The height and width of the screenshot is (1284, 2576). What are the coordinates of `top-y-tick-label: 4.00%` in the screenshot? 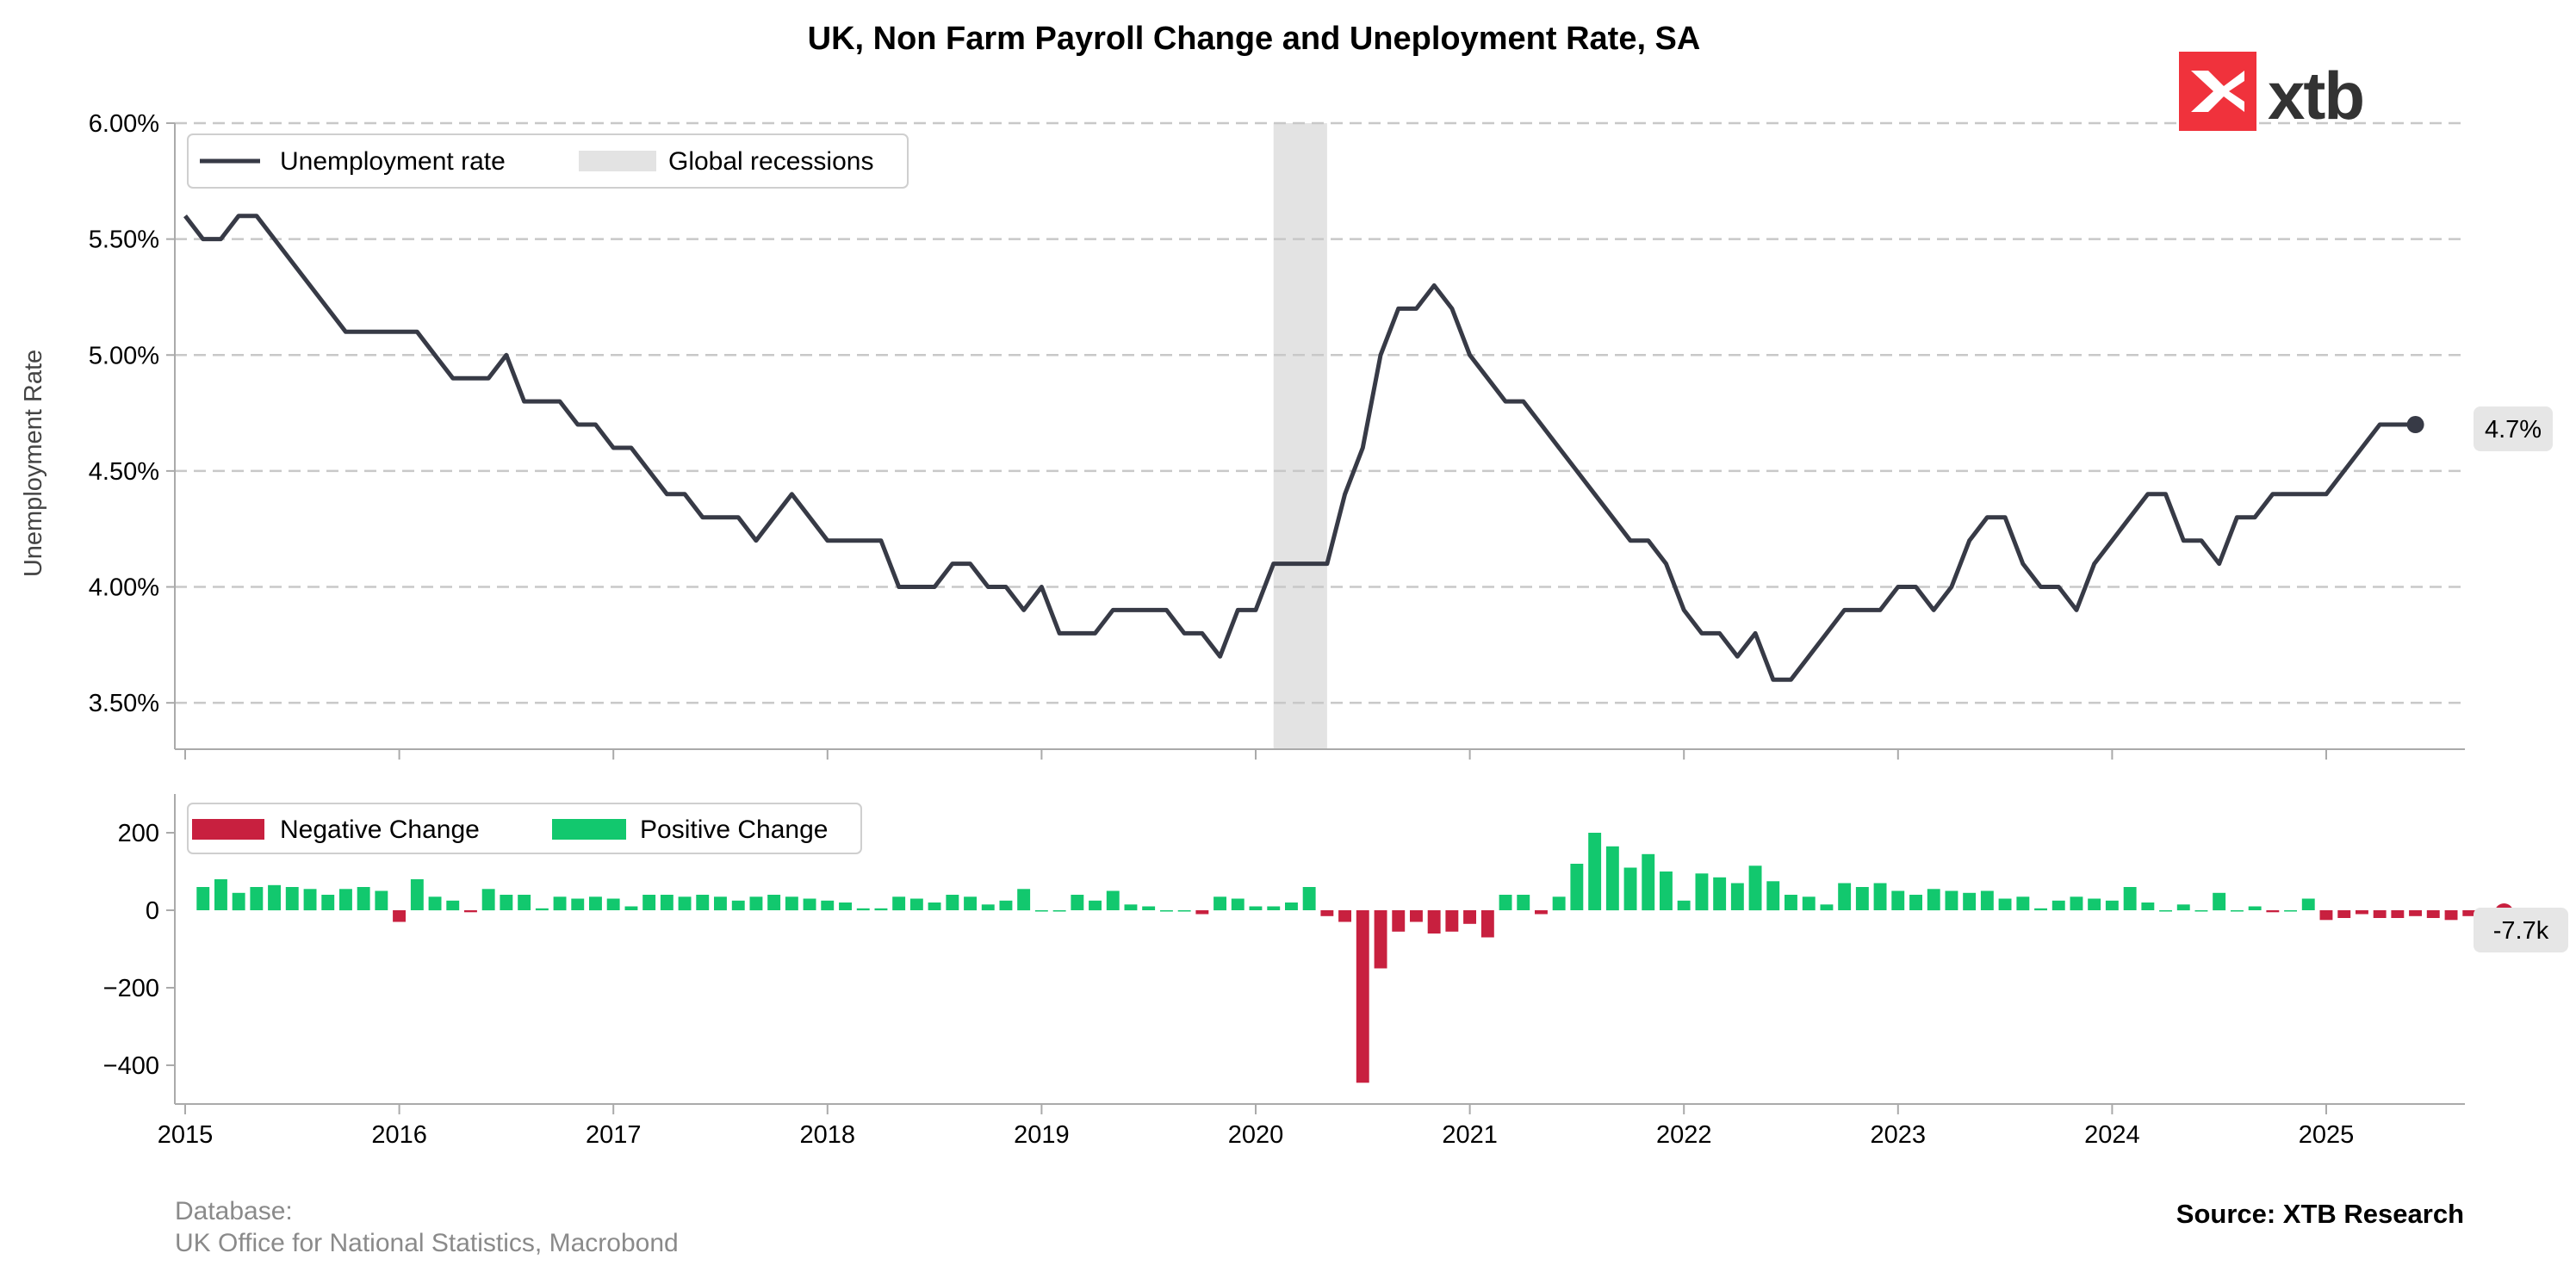 It's located at (124, 588).